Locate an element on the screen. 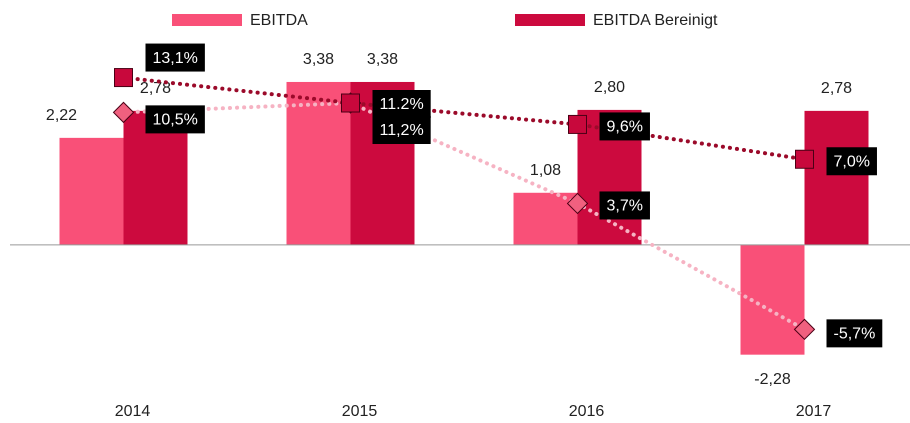 Image resolution: width=910 pixels, height=423 pixels. legend-label: EBITDA Bereinigt is located at coordinates (655, 20).